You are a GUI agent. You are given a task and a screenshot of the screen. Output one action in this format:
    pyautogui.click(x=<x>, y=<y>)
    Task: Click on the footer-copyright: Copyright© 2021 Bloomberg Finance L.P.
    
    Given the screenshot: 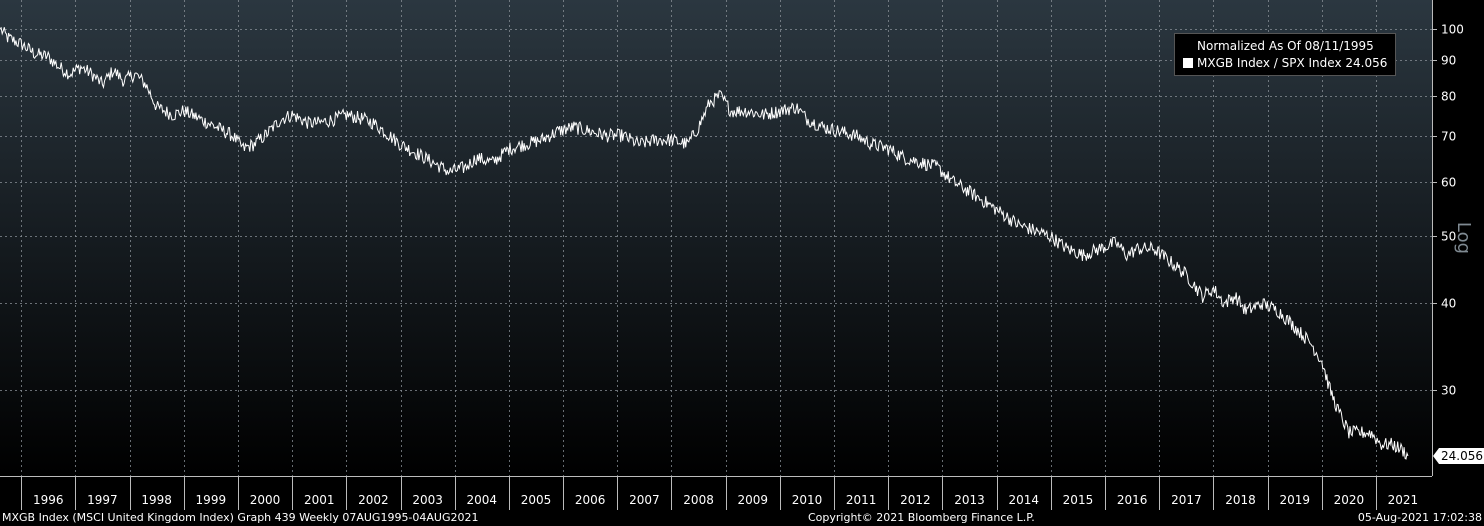 What is the action you would take?
    pyautogui.click(x=921, y=517)
    